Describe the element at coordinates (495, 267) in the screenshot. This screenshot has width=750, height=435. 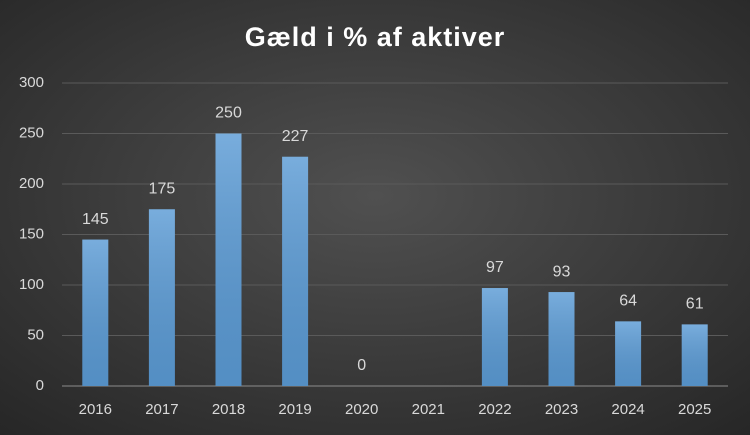
I see `value-label: 97` at that location.